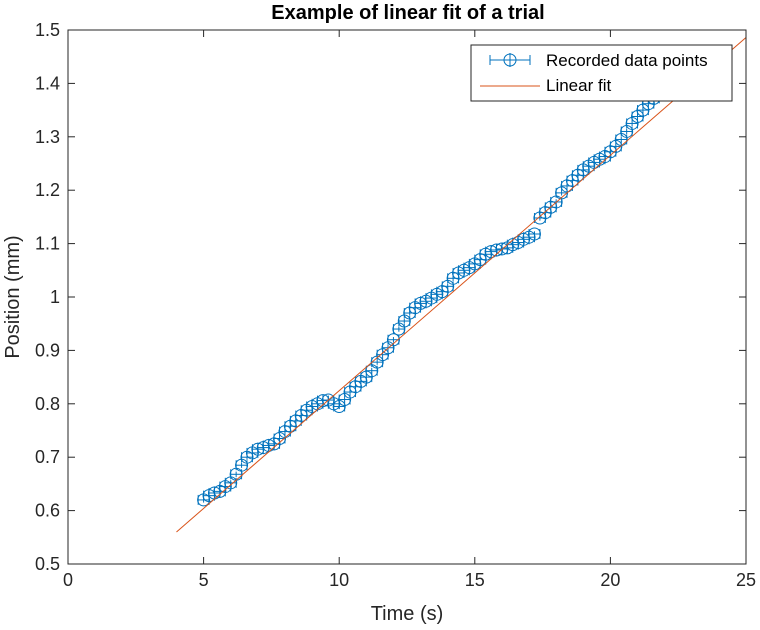 Image resolution: width=760 pixels, height=630 pixels. I want to click on y-tick-label: 1.2, so click(47, 190).